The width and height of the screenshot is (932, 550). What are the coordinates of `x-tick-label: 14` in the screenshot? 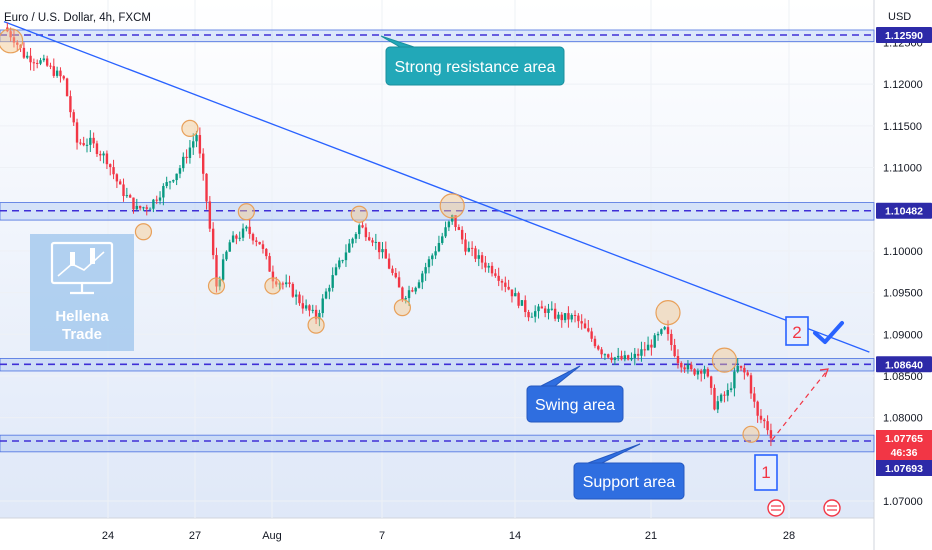 It's located at (515, 536).